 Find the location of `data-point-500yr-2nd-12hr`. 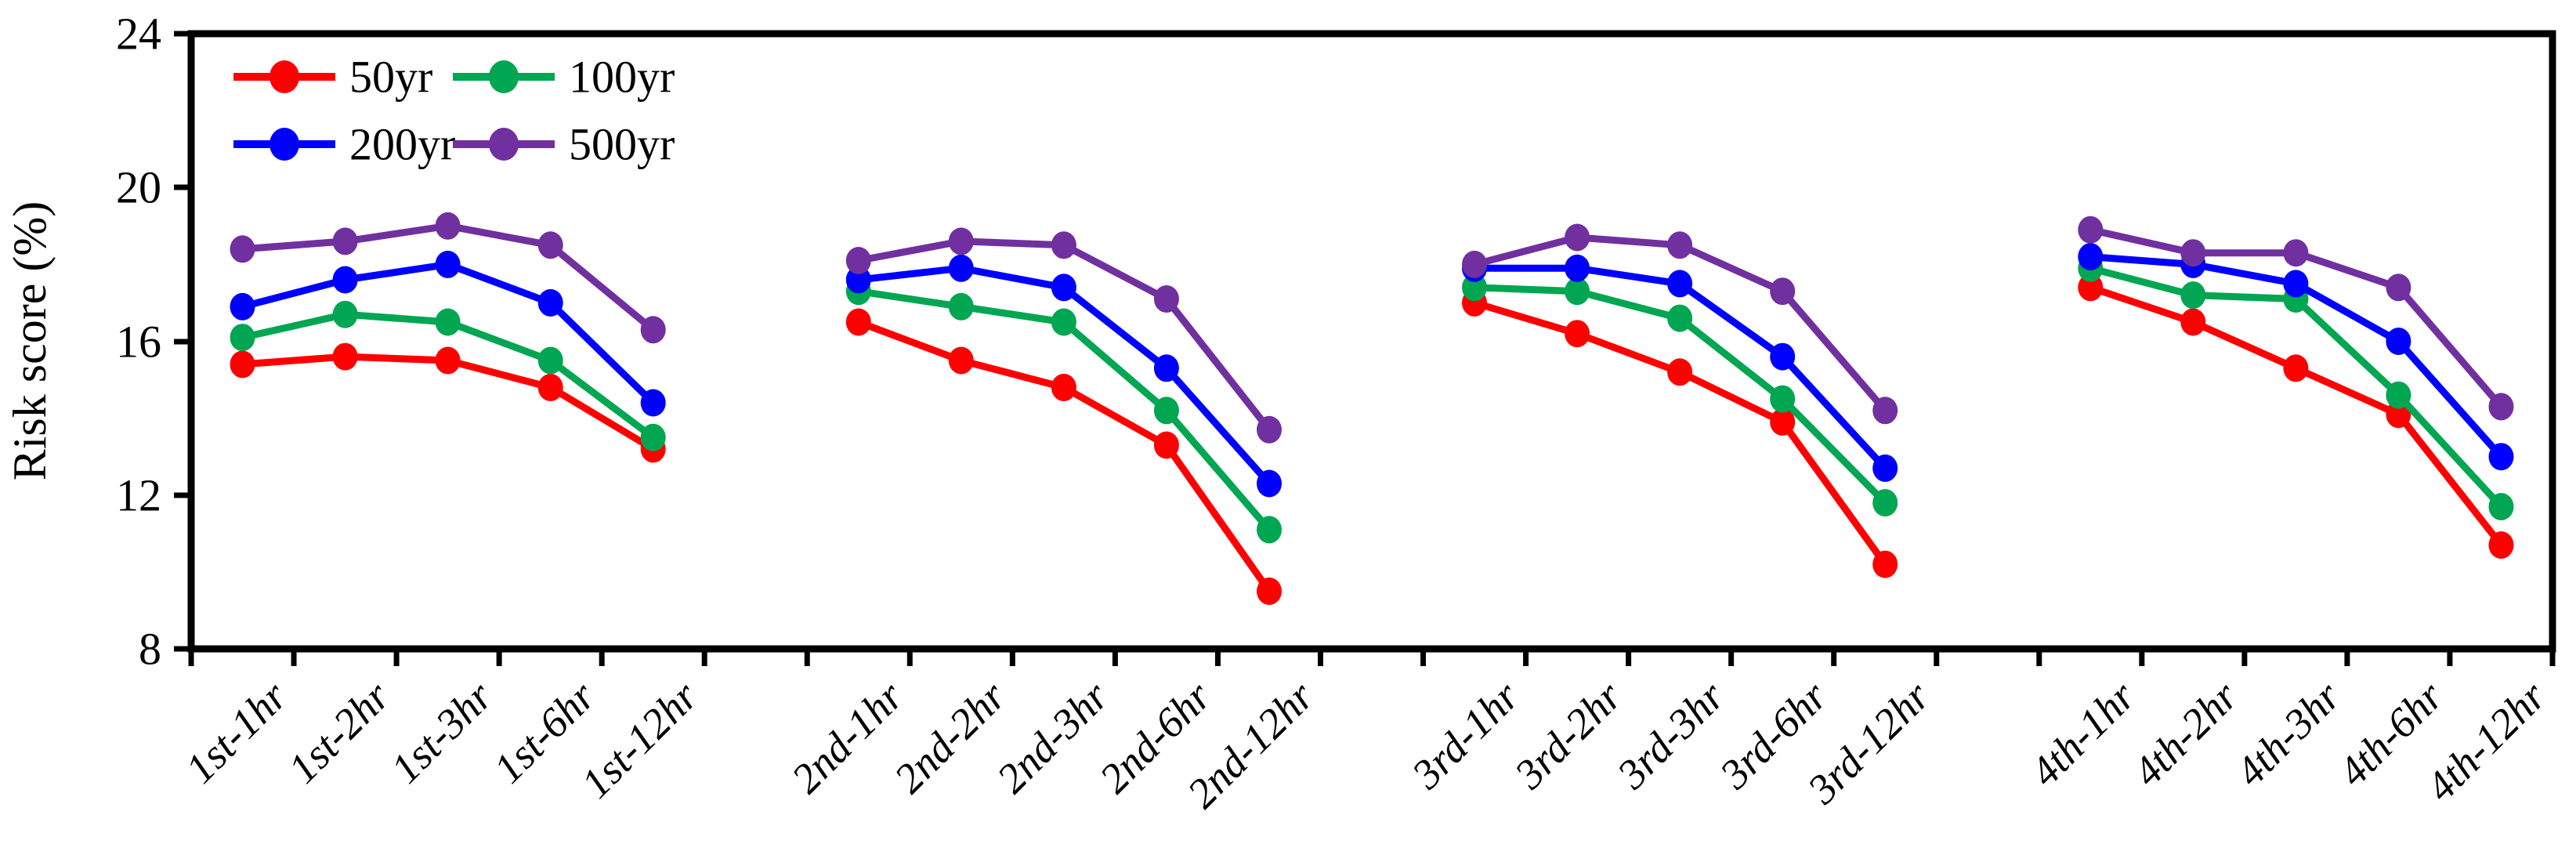

data-point-500yr-2nd-12hr is located at coordinates (1269, 429).